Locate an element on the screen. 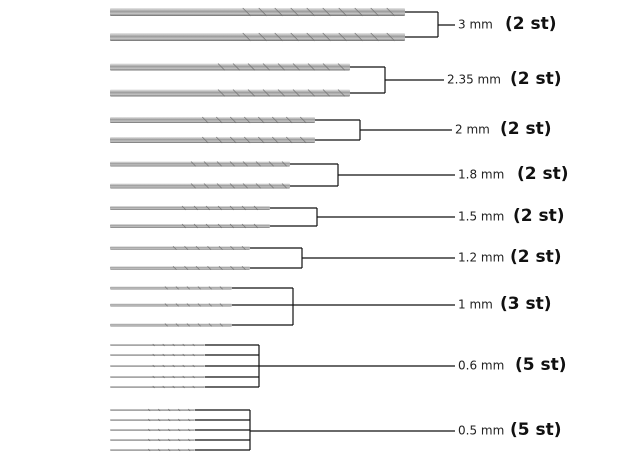 Image resolution: width=630 pixels, height=458 pixels. size-label: 2 mm is located at coordinates (472, 130).